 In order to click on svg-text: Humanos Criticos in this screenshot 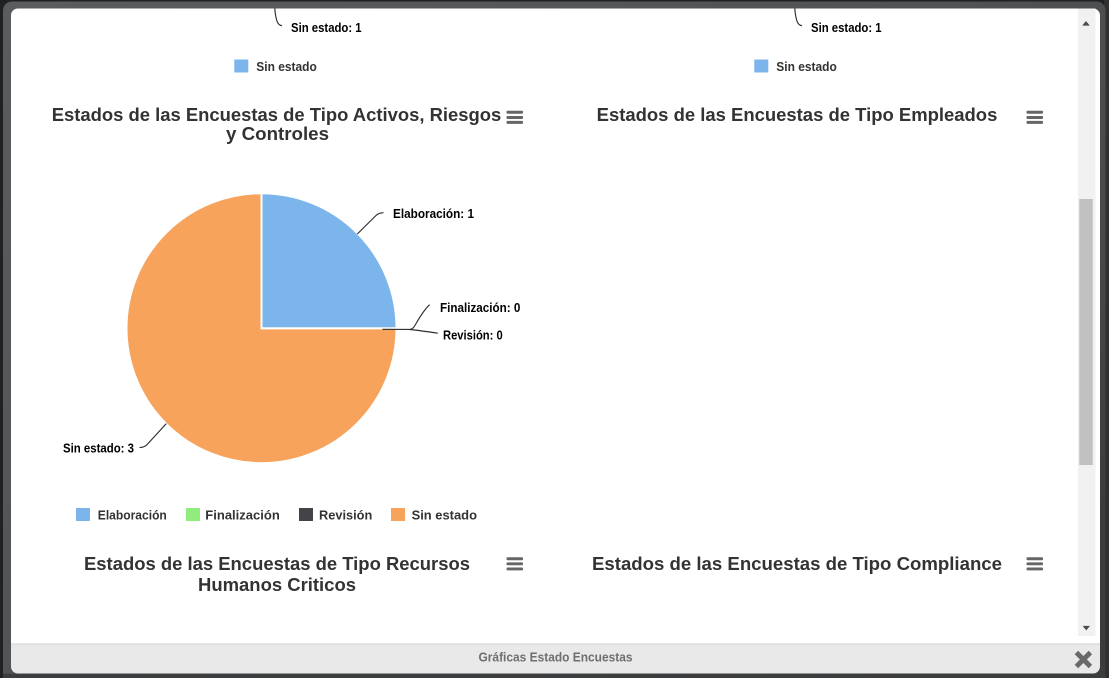, I will do `click(277, 585)`.